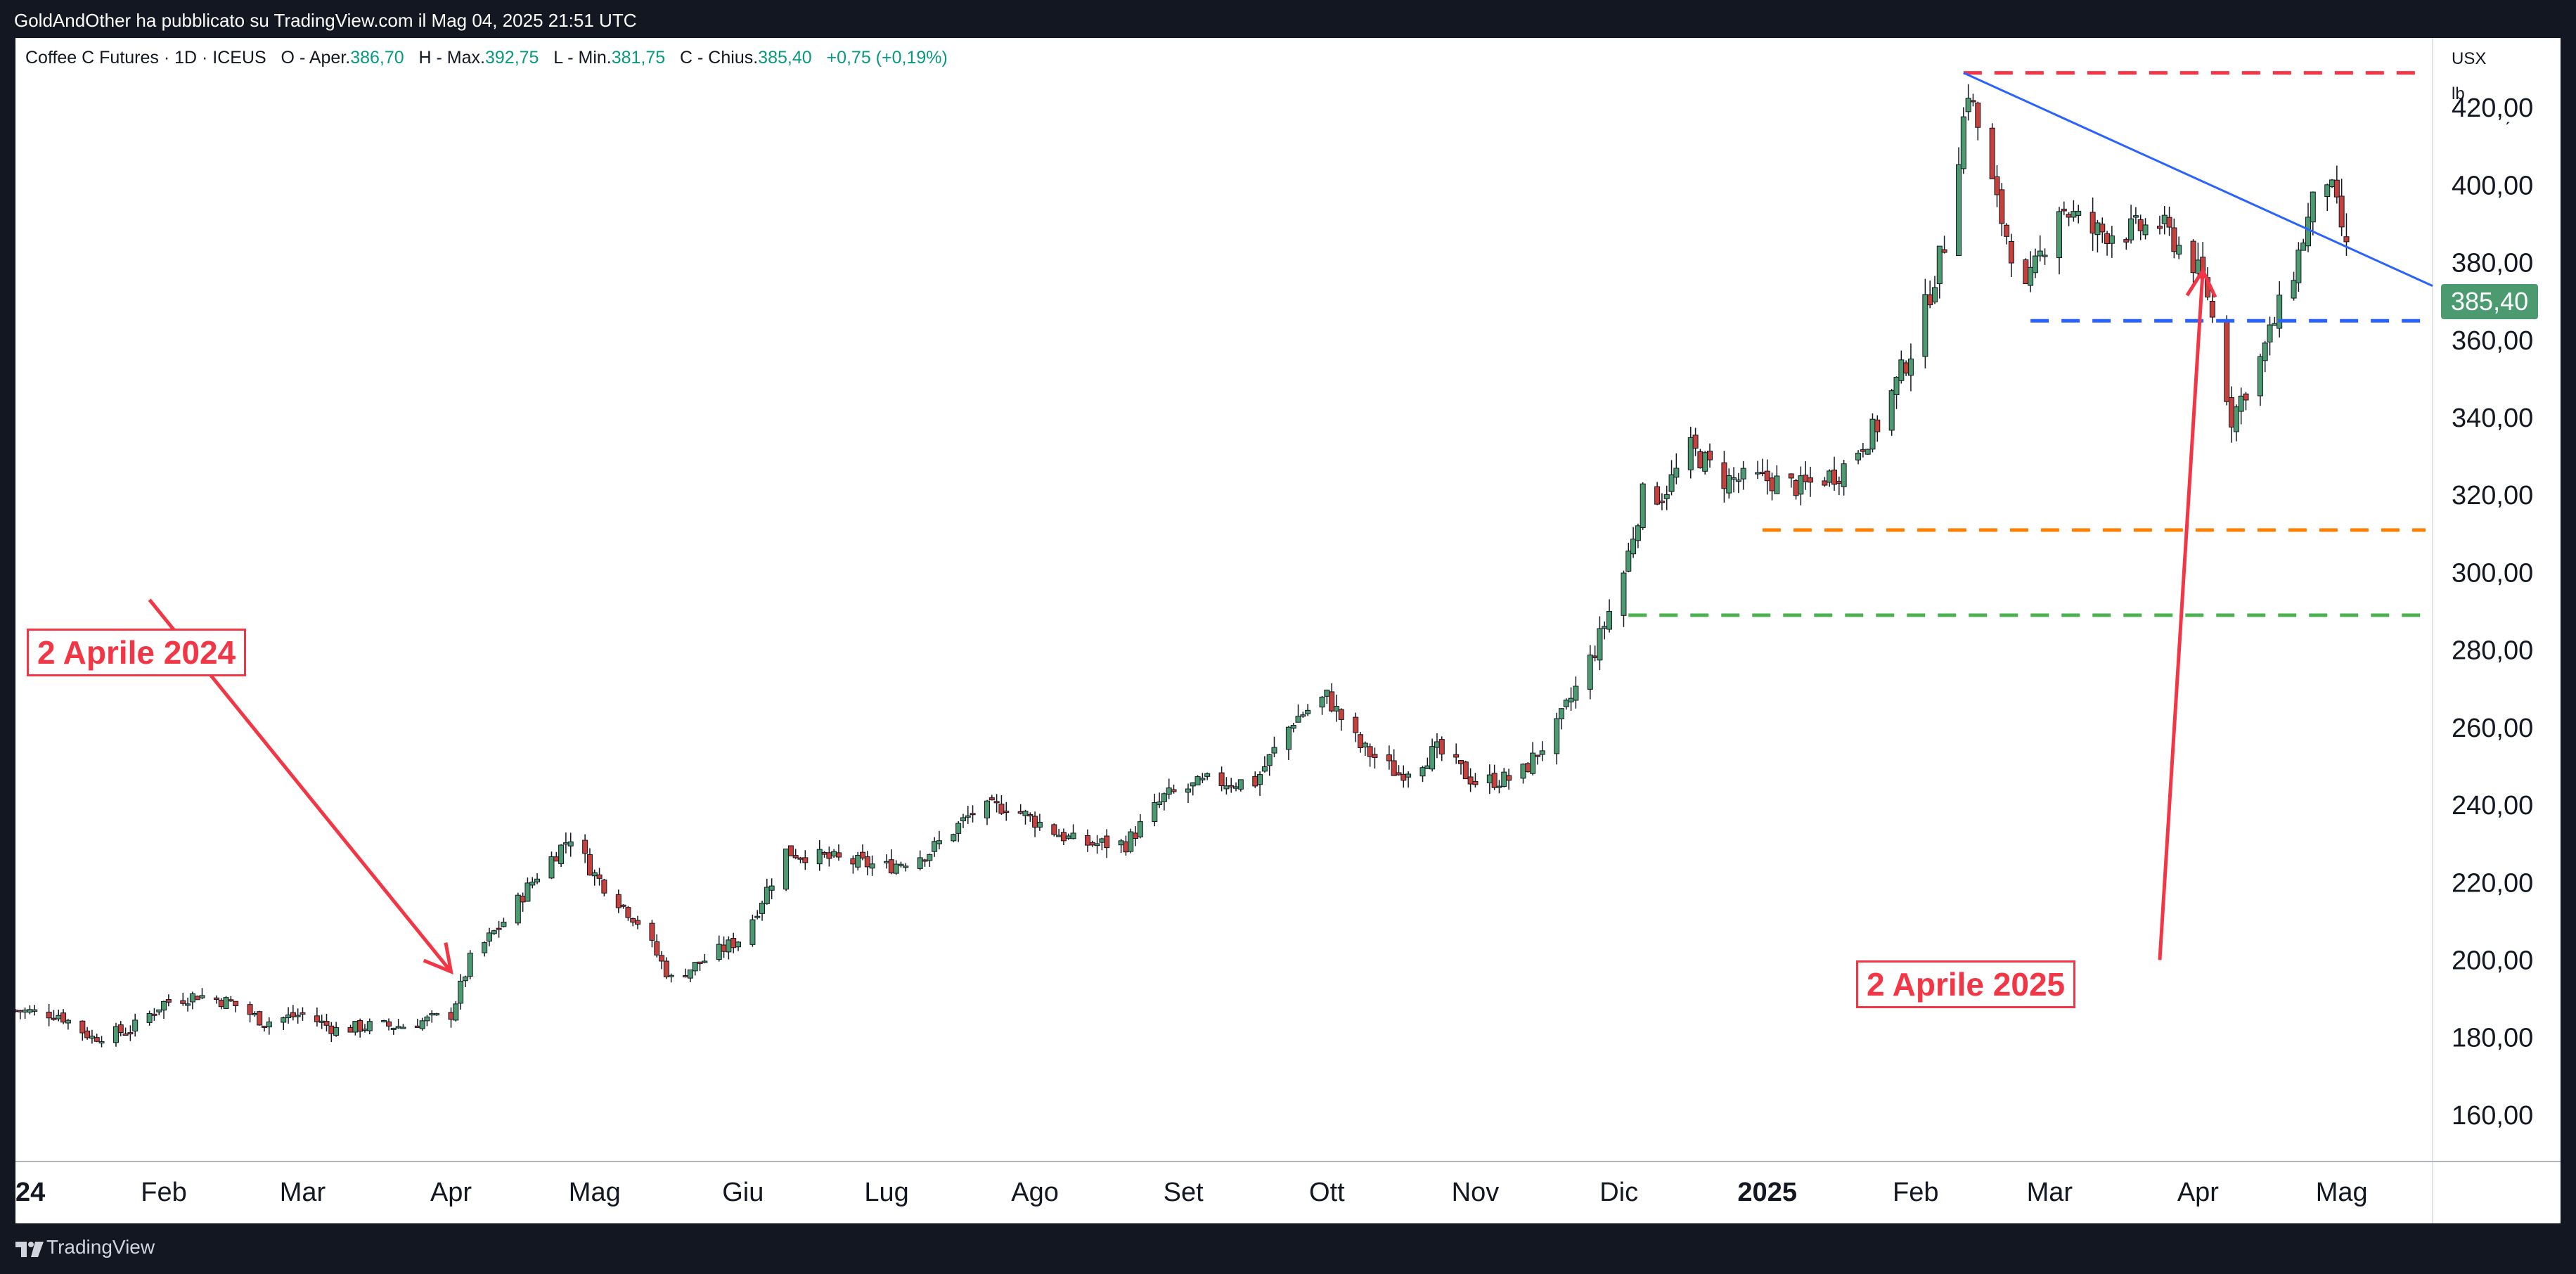 The height and width of the screenshot is (1274, 2576). What do you see at coordinates (163, 1192) in the screenshot?
I see `x-tick-label: Feb` at bounding box center [163, 1192].